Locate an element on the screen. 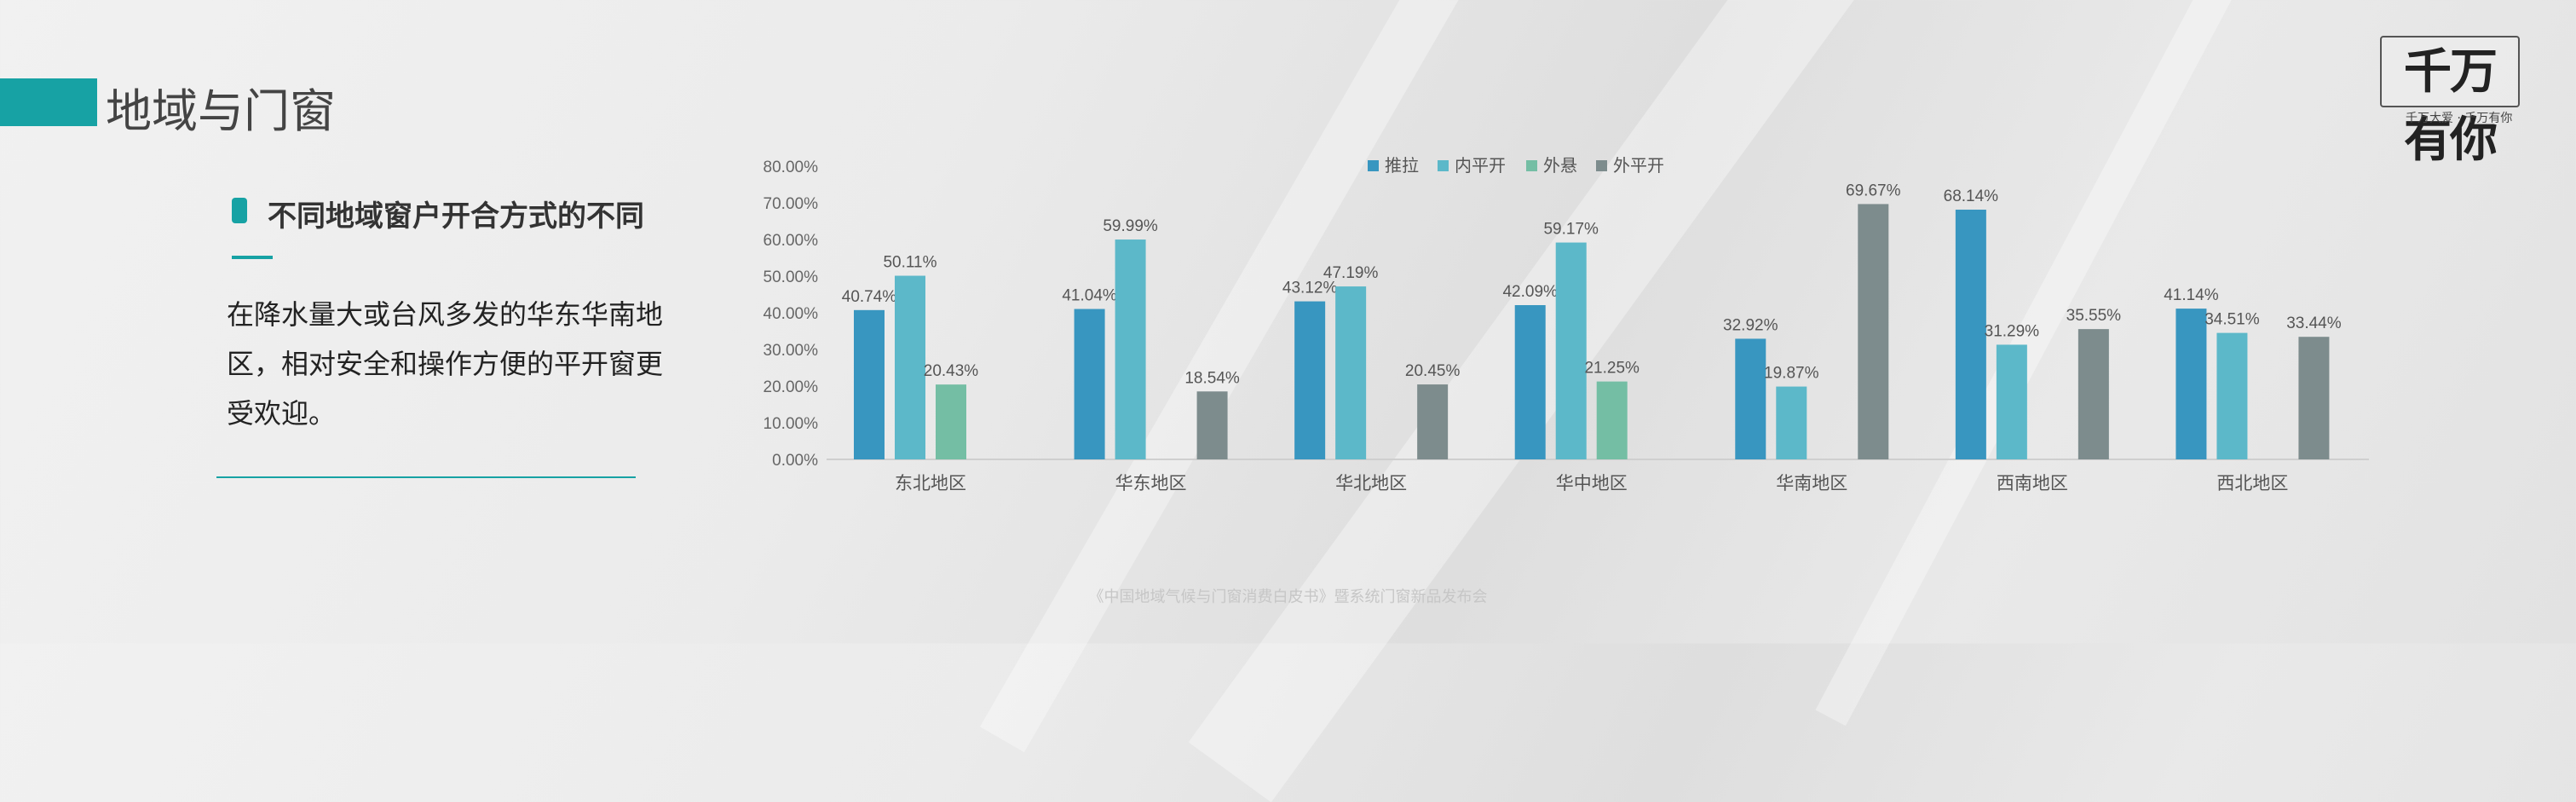 Image resolution: width=2576 pixels, height=802 pixels. data-label: 69.67% is located at coordinates (1873, 190).